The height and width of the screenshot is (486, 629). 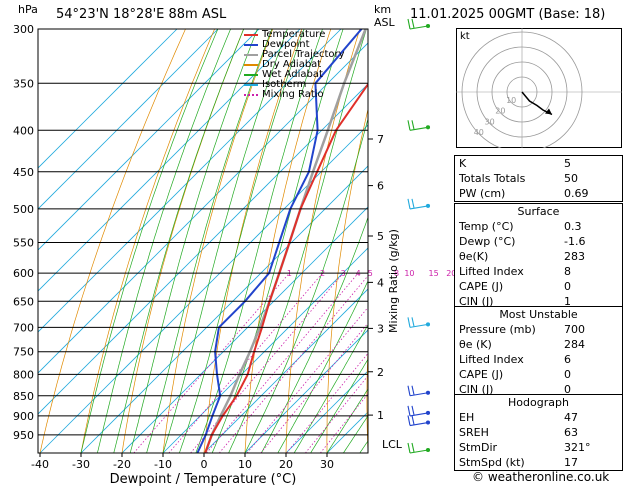 I want to click on pressure-tick-label: 650, so click(x=23, y=301).